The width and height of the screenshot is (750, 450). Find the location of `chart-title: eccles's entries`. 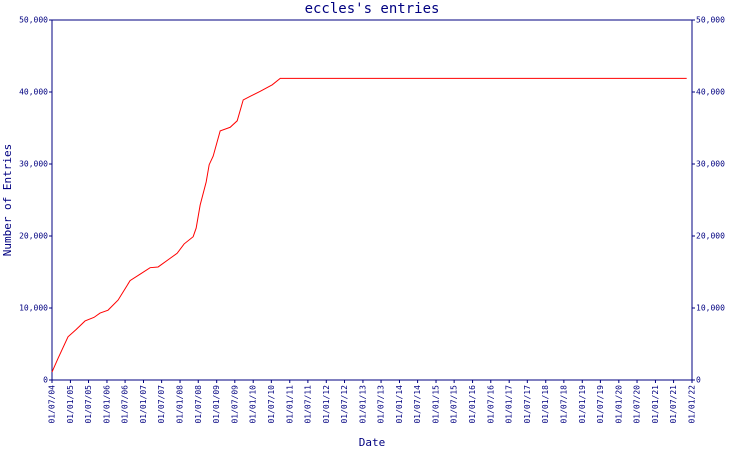

chart-title: eccles's entries is located at coordinates (372, 9).